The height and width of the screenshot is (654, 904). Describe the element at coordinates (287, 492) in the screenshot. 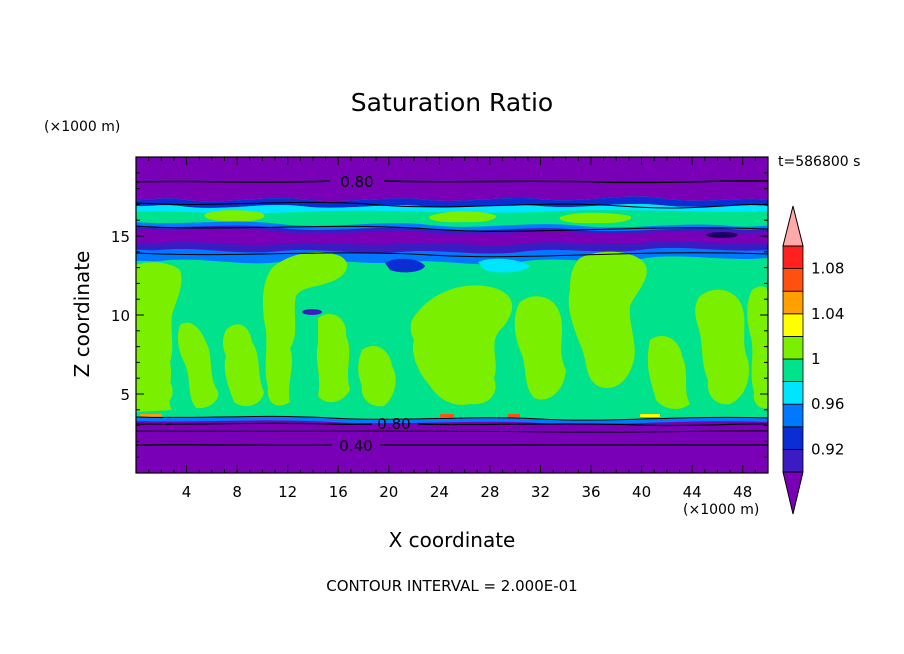

I see `x-tick-label: 12` at that location.